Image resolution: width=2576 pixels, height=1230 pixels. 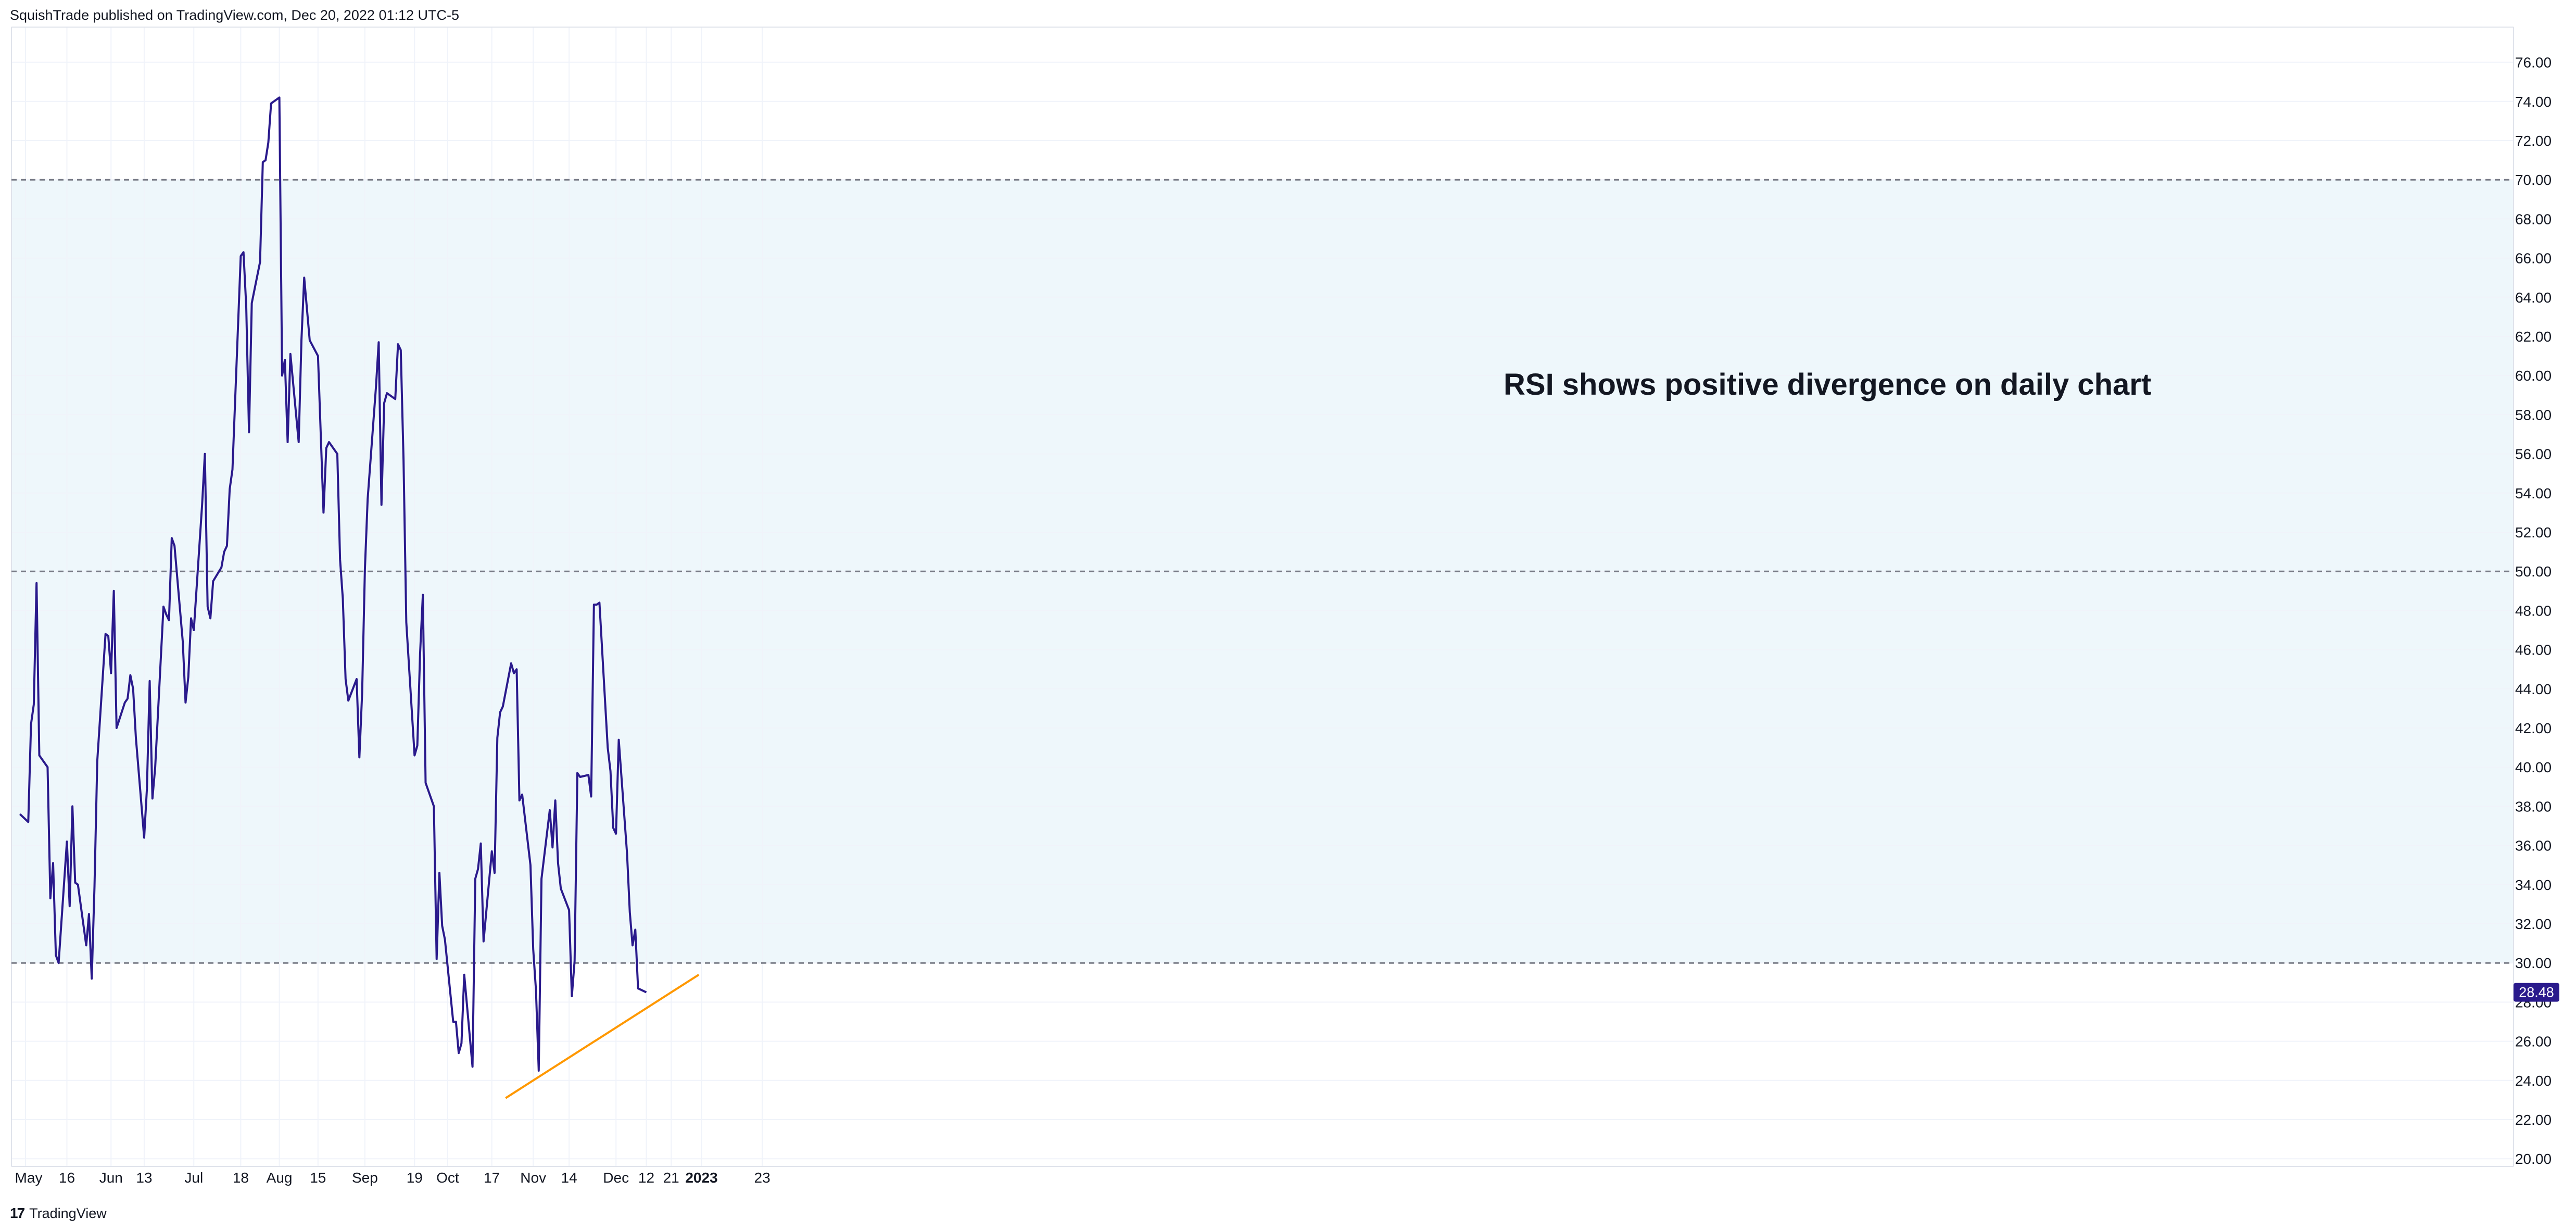 I want to click on x-tick-label: Aug, so click(x=280, y=1178).